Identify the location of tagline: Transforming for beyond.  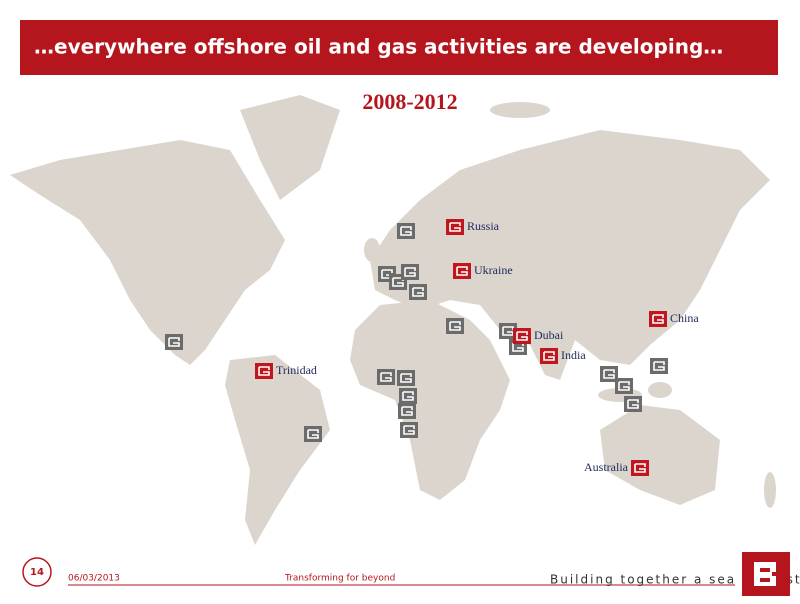
(339, 579).